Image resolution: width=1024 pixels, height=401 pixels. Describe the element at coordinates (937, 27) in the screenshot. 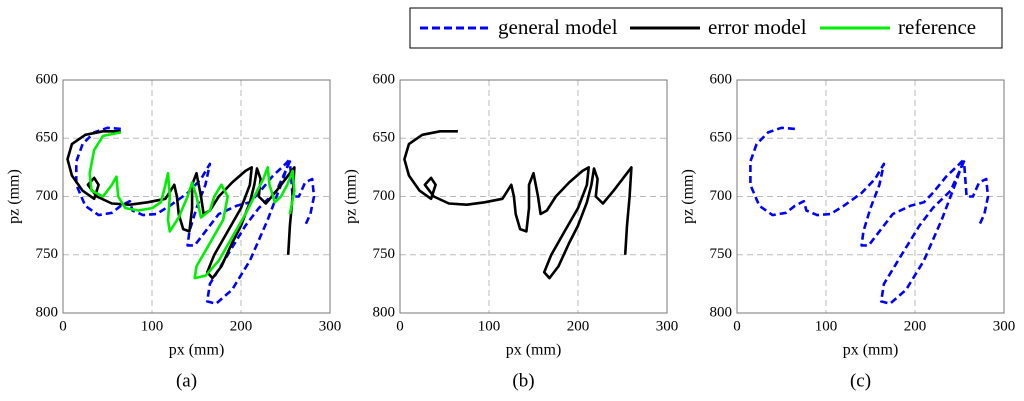

I see `legend-label: reference` at that location.